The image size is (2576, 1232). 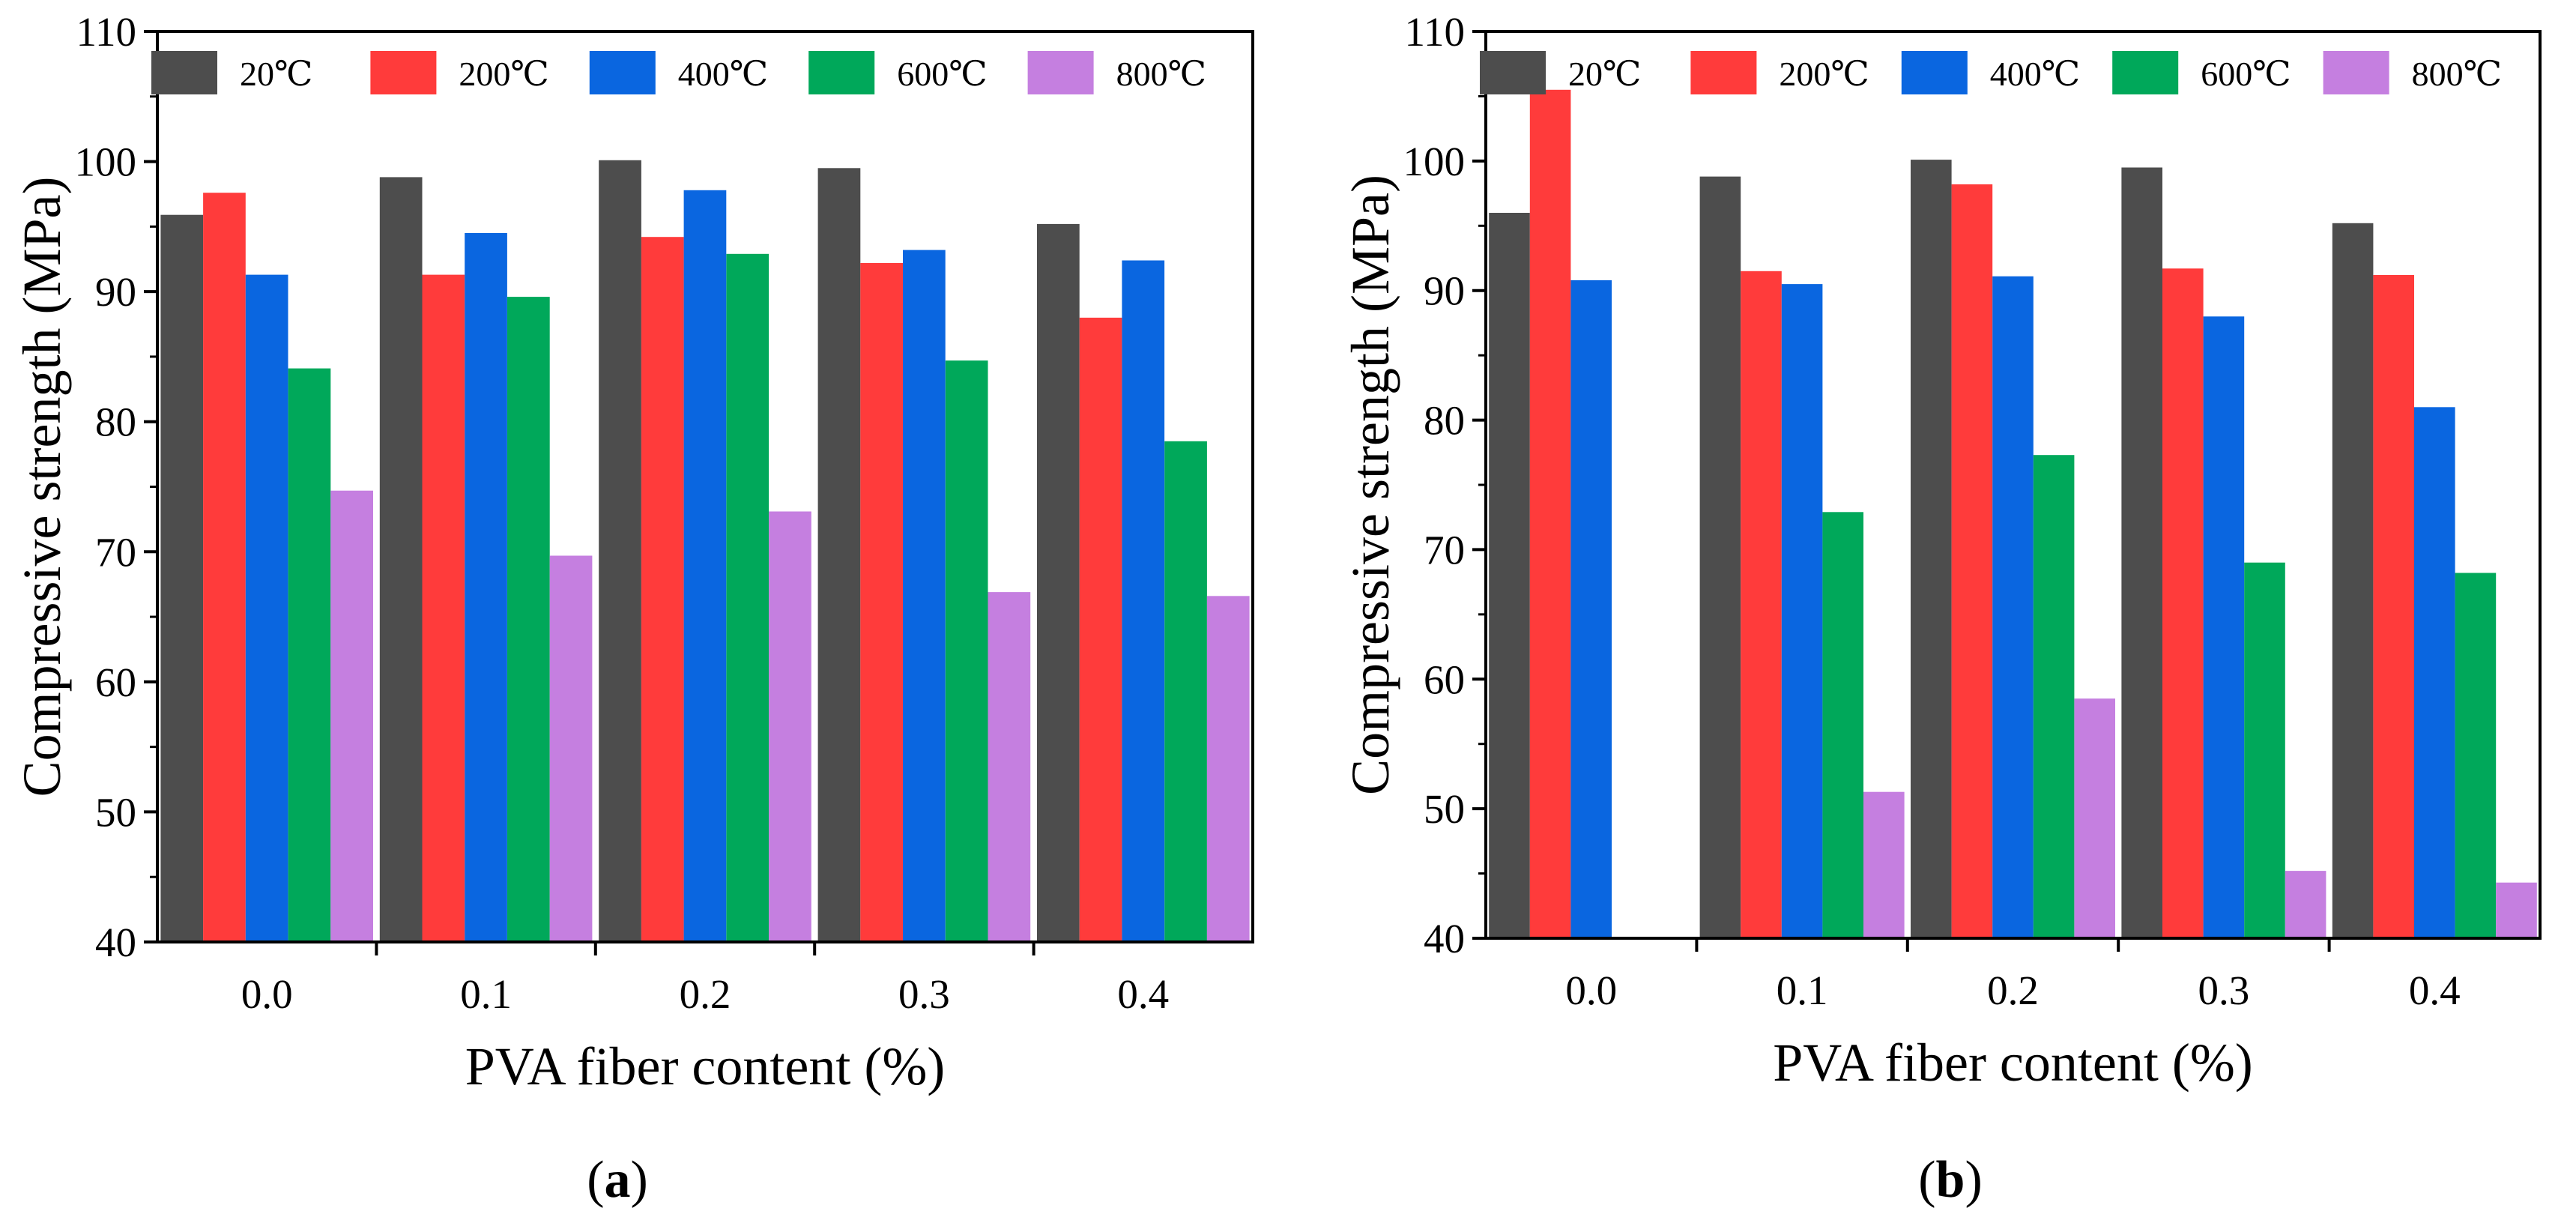 What do you see at coordinates (1509, 575) in the screenshot?
I see `bar-0.0-series-0` at bounding box center [1509, 575].